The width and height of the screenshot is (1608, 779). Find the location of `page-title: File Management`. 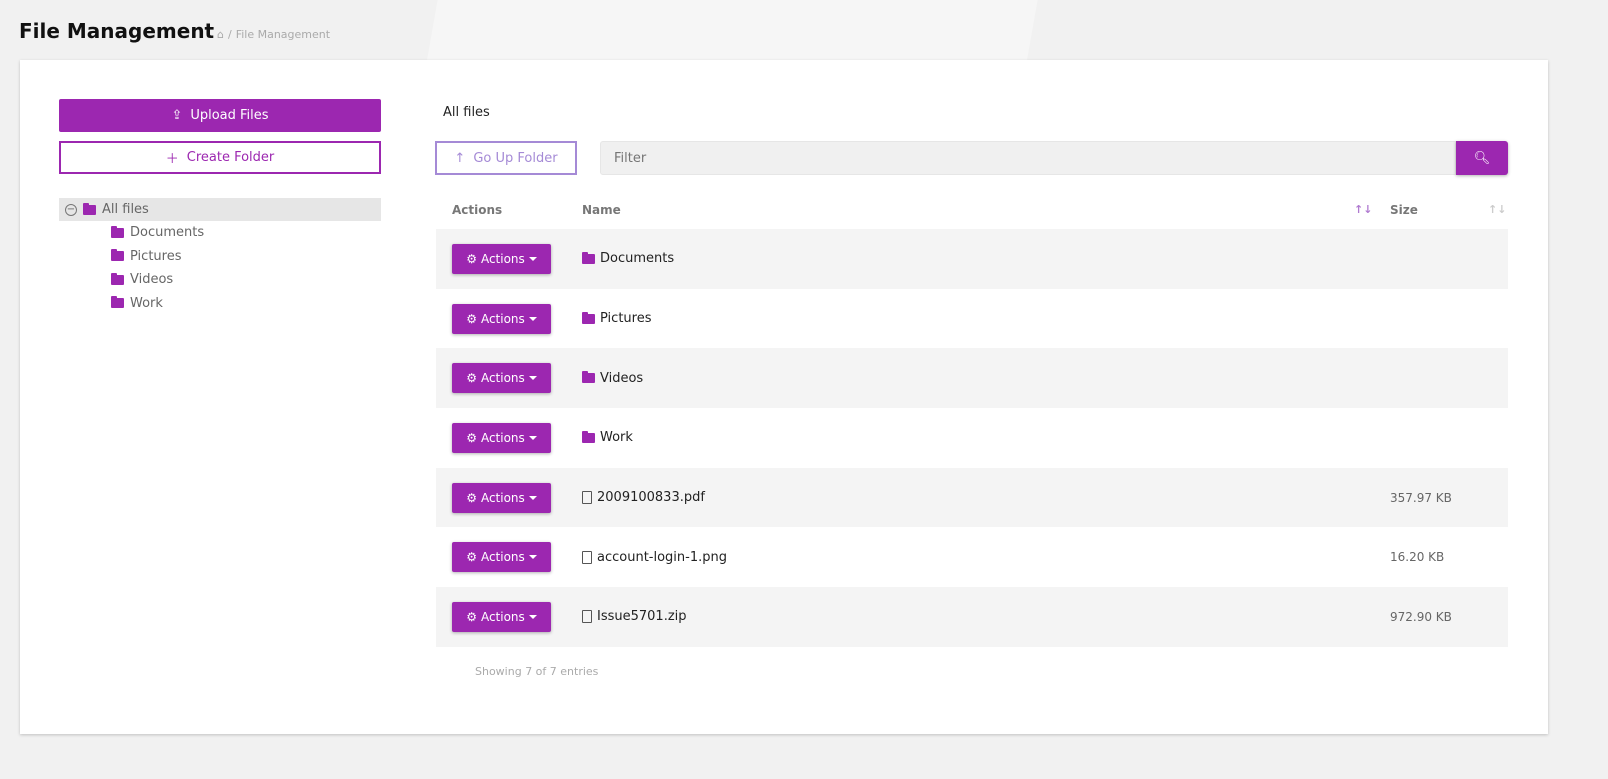

page-title: File Management is located at coordinates (117, 31).